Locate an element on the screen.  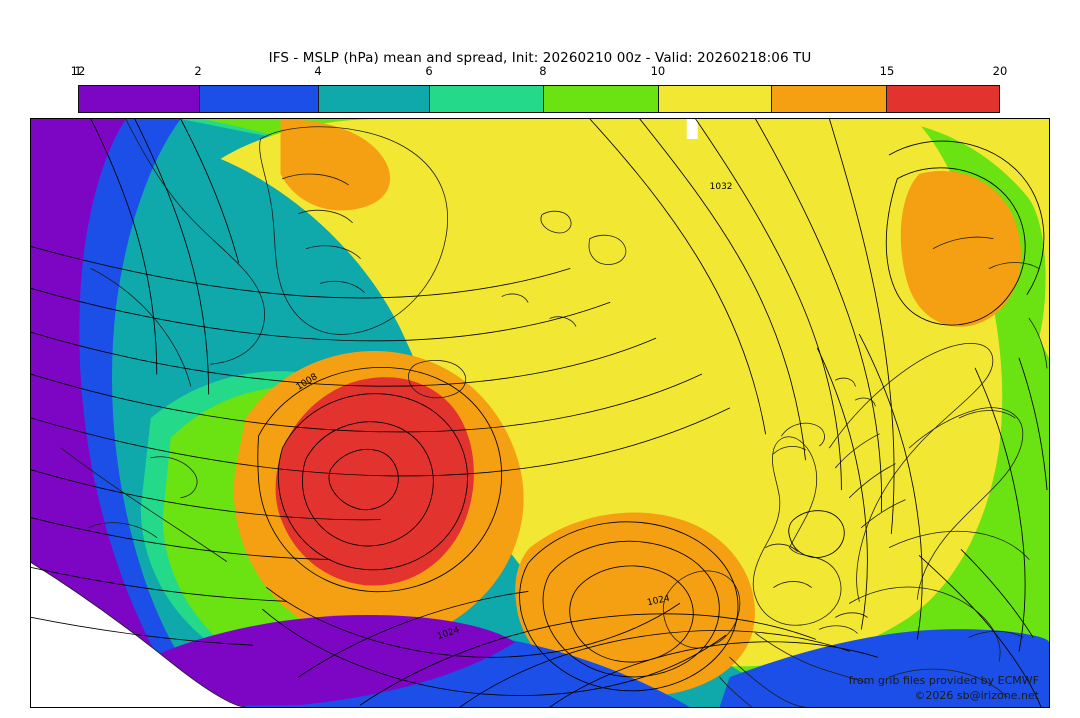
colorbar-tick-labels: 1 2 4 6 8 10 12 15 20 is located at coordinates (539, 72).